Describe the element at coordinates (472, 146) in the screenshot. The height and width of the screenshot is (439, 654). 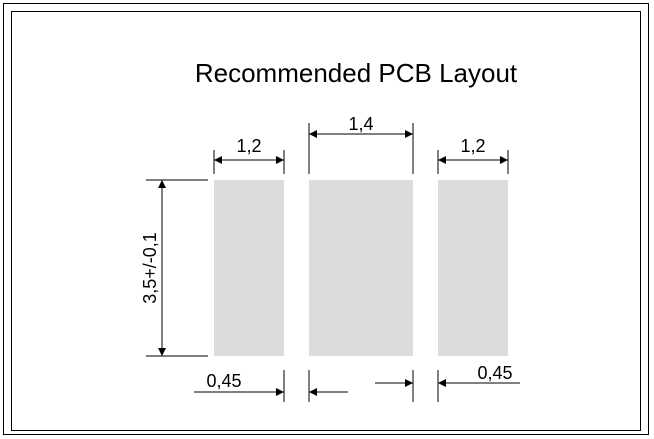
I see `label-right-pad-width: 1,2` at that location.